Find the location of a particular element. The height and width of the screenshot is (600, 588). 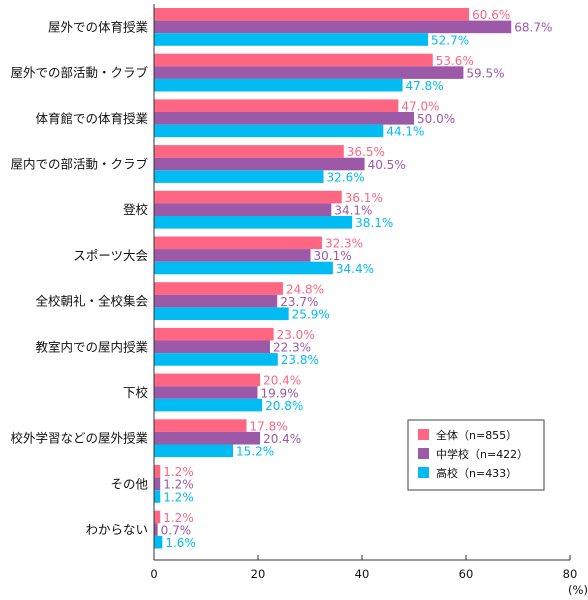

data-label: 32.6% is located at coordinates (346, 177).